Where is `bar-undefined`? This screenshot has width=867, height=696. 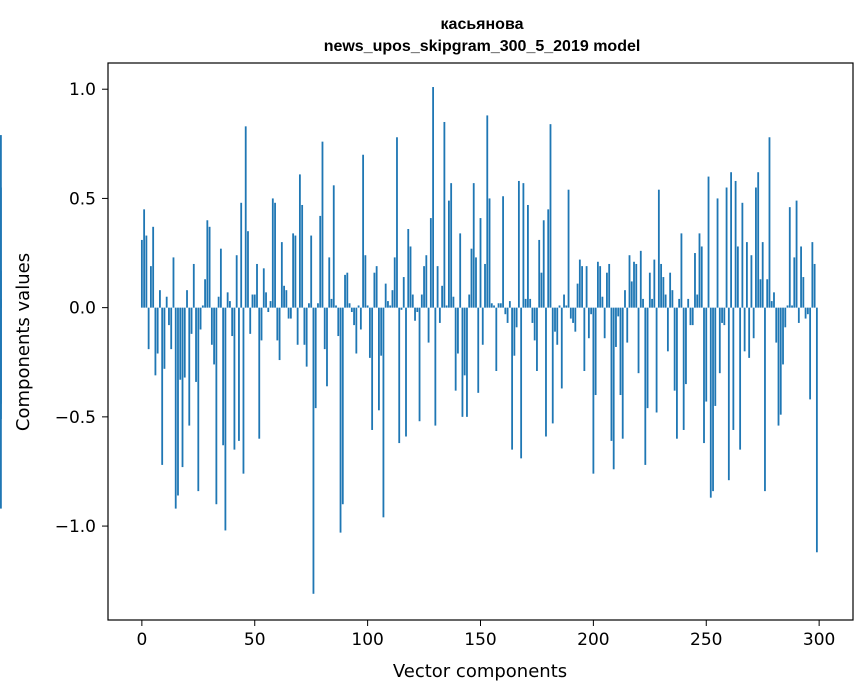
bar-undefined is located at coordinates (1, 221).